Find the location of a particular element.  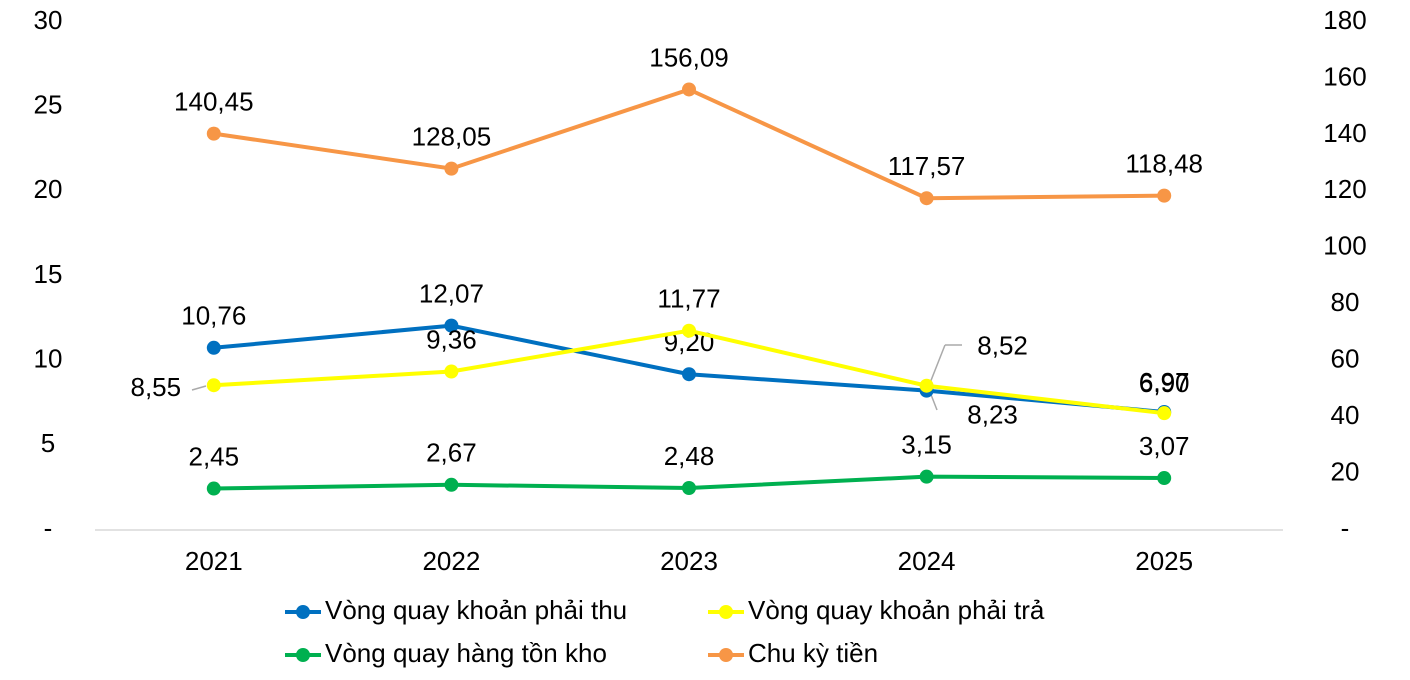

y-tick-label: 15 is located at coordinates (48, 274).